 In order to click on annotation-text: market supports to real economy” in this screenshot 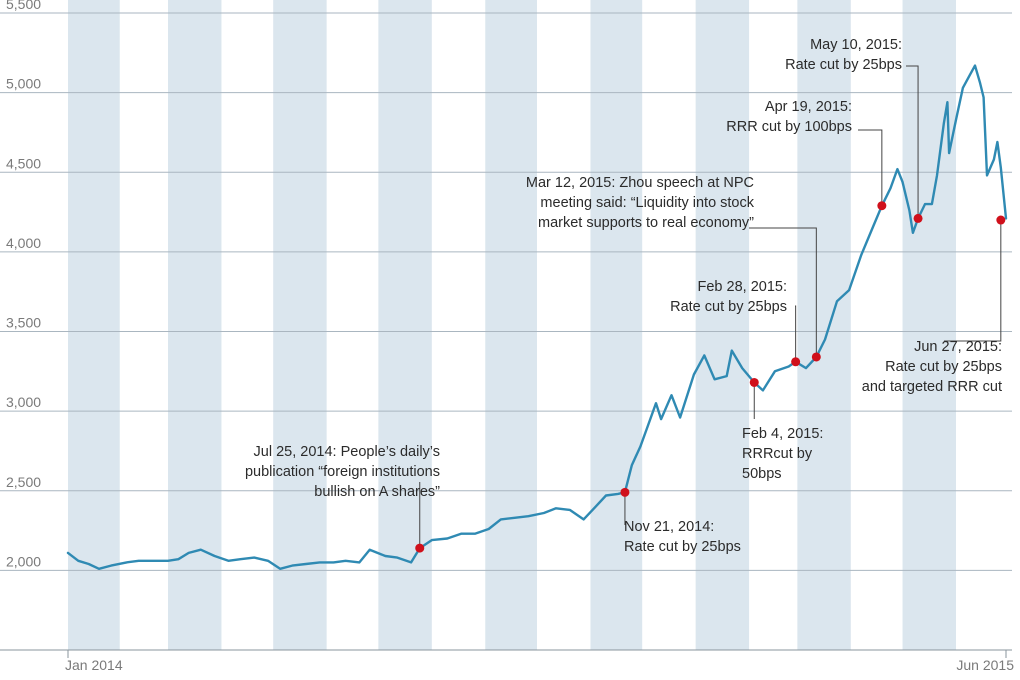, I will do `click(646, 223)`.